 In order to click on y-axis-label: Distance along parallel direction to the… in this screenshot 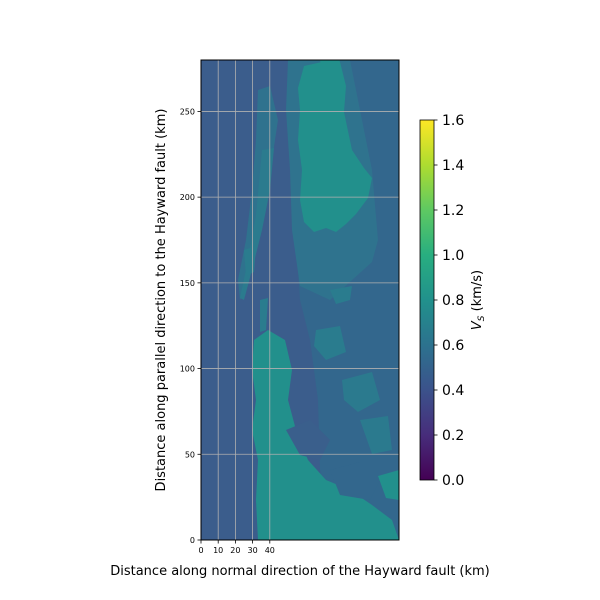, I will do `click(161, 300)`.